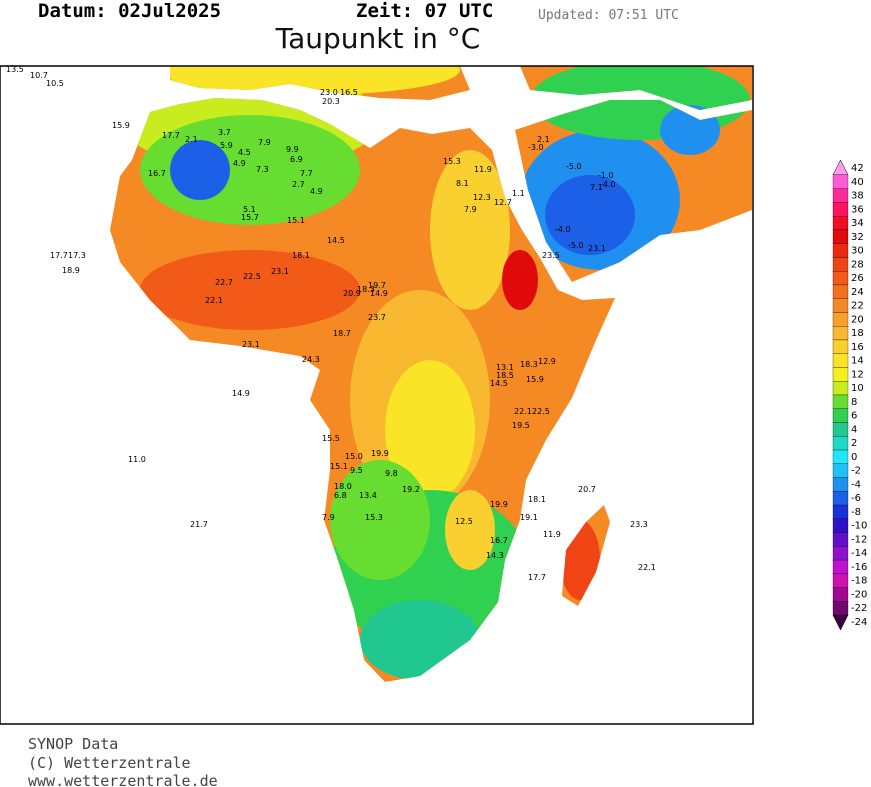 The height and width of the screenshot is (787, 871). What do you see at coordinates (137, 459) in the screenshot?
I see `station-value: 11.0` at bounding box center [137, 459].